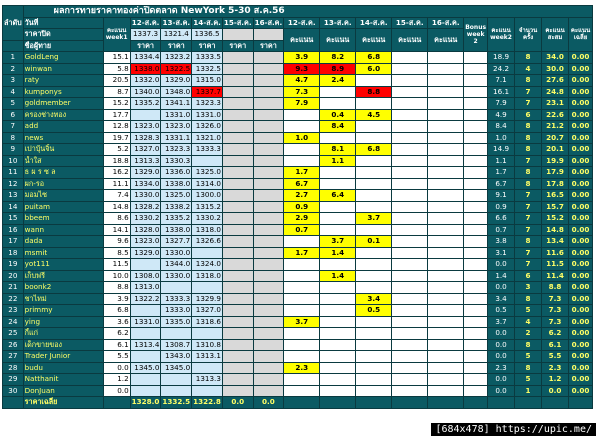 This screenshot has width=600, height=438. I want to click on predicted-price: 1330.0, so click(176, 275).